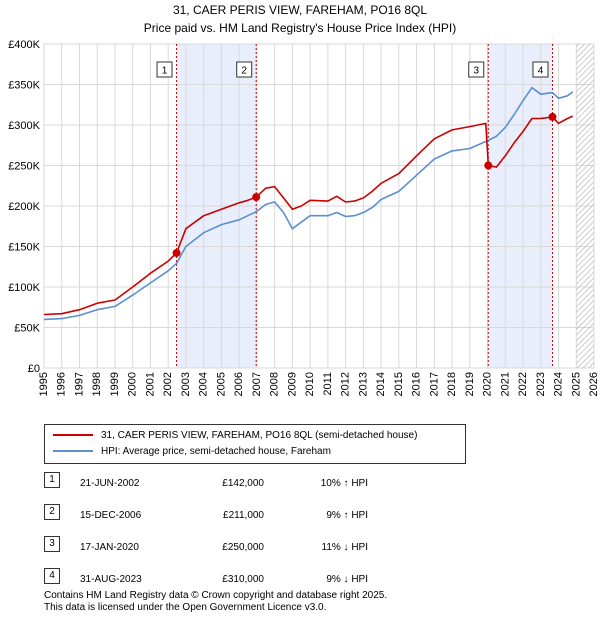  Describe the element at coordinates (44, 384) in the screenshot. I see `x-tick-label: 1995` at that location.